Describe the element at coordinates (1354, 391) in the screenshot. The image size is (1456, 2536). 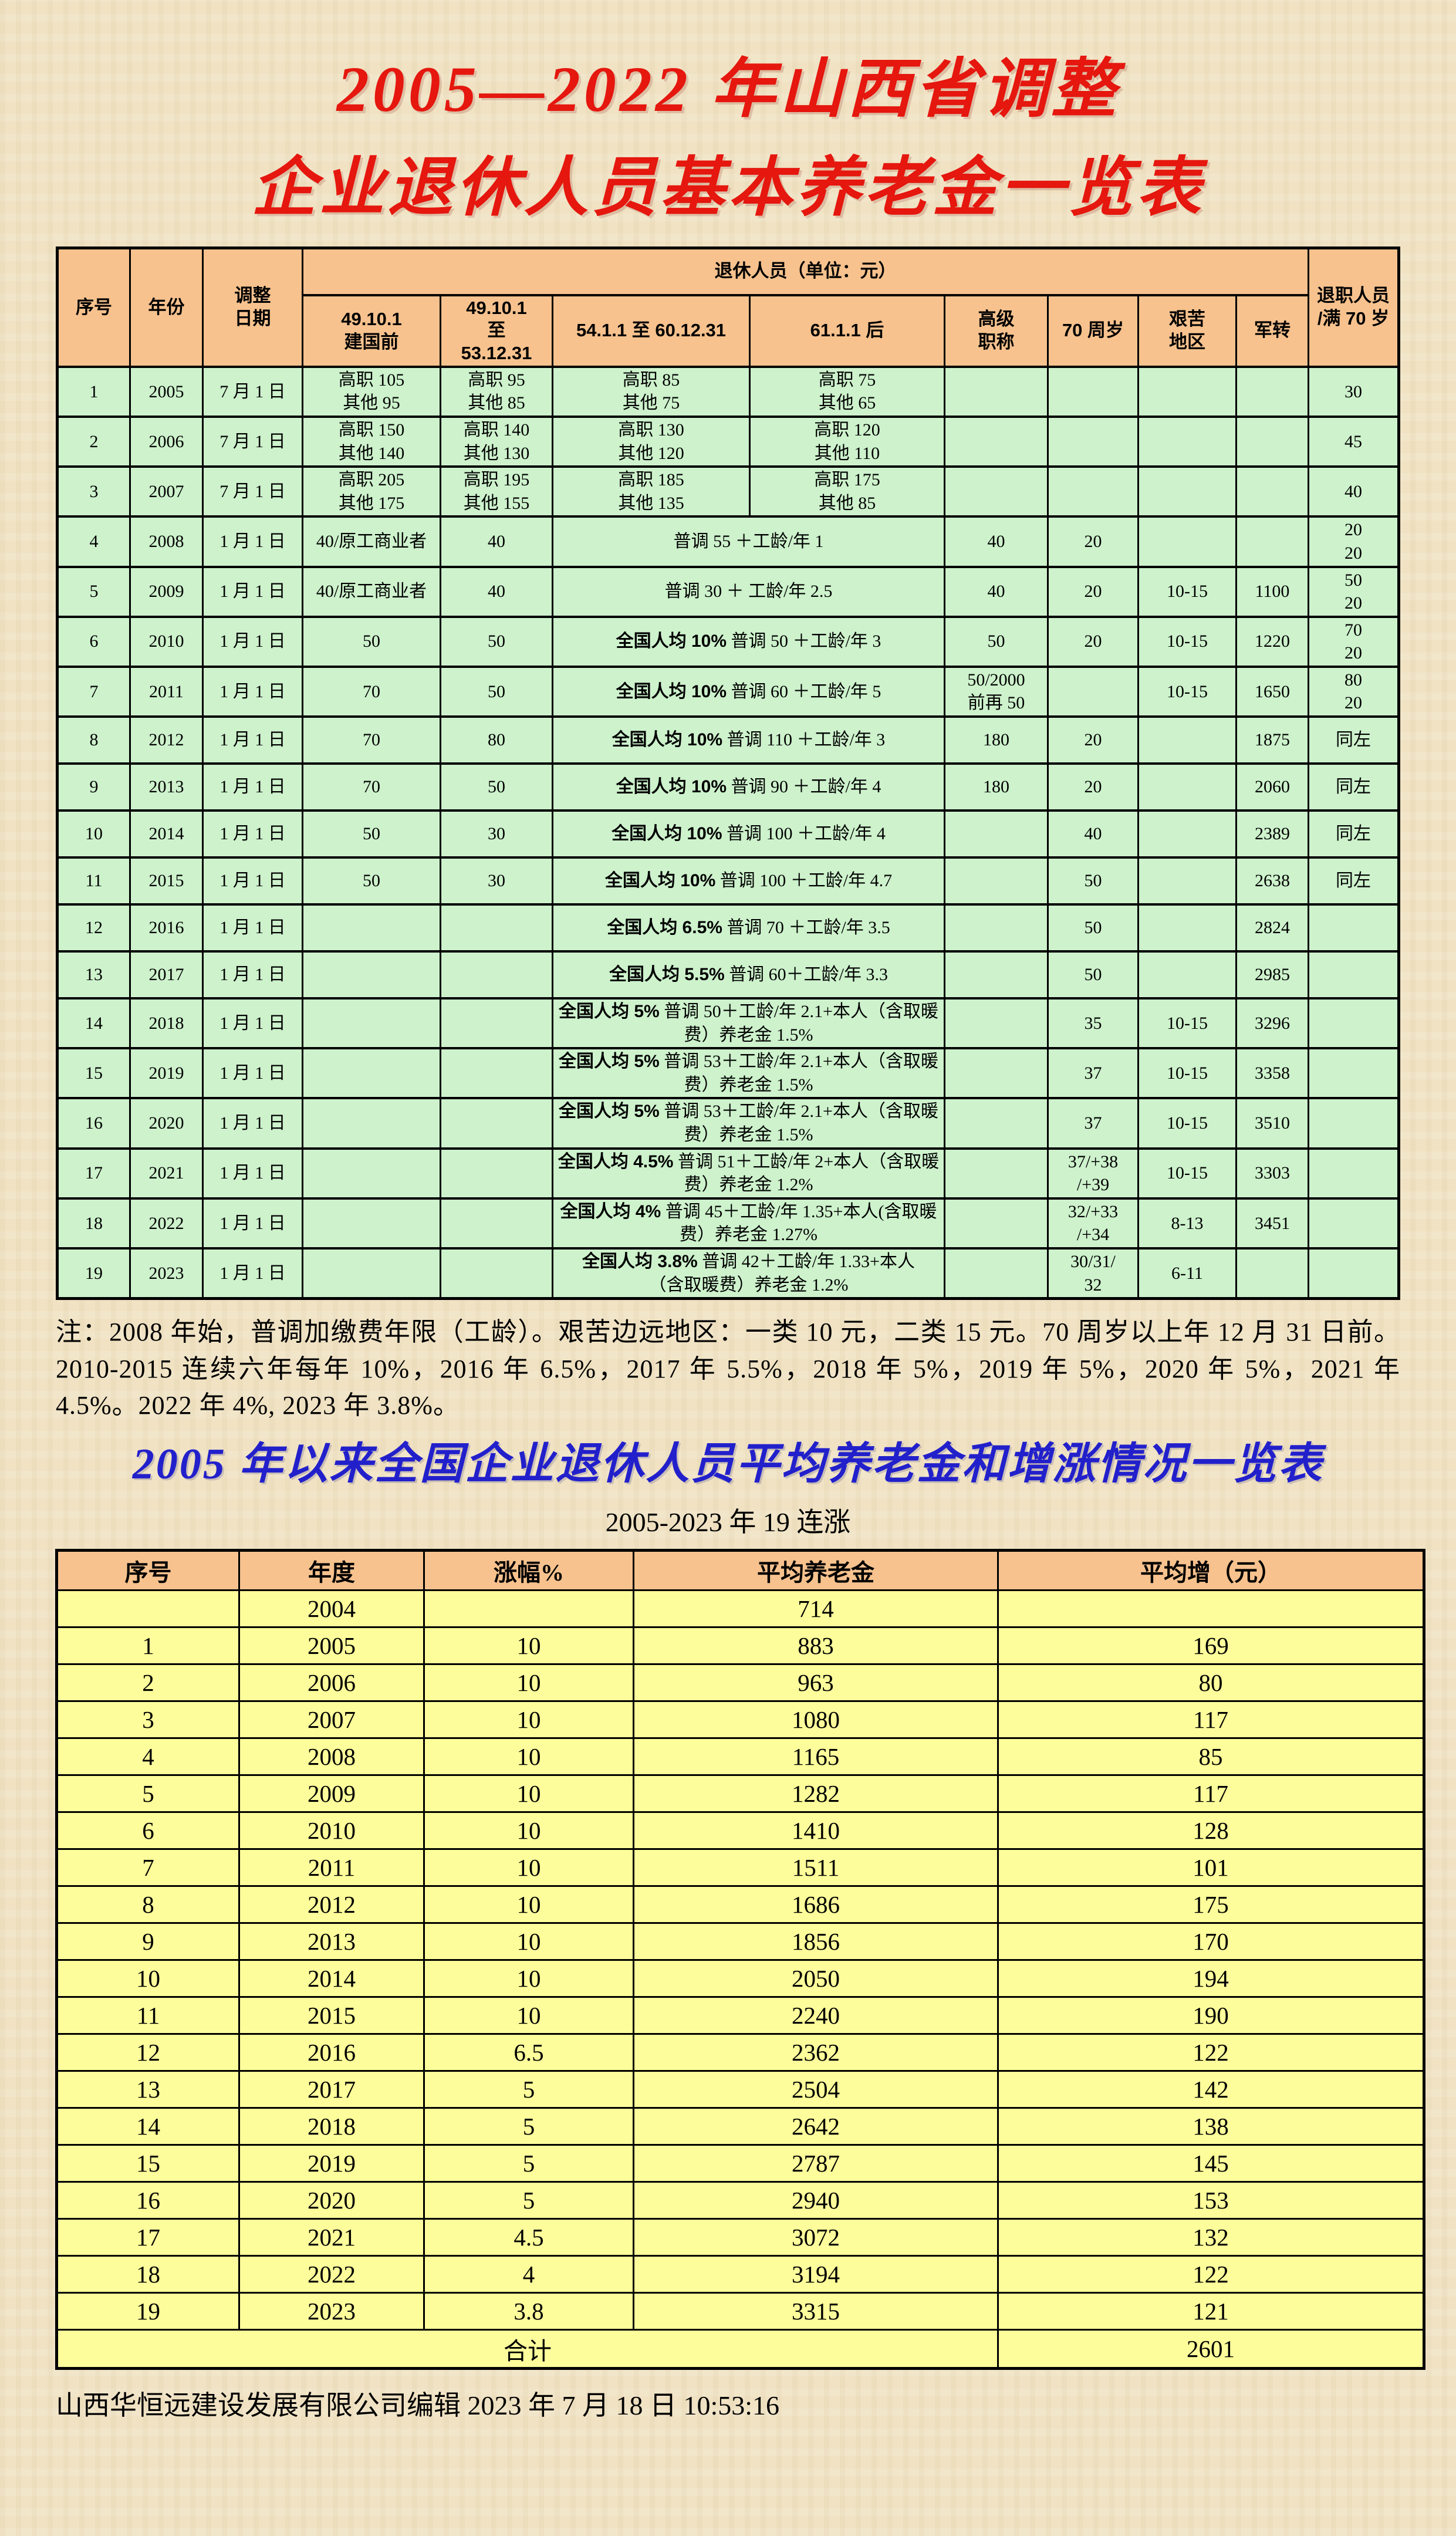
I see `cell: 30` at that location.